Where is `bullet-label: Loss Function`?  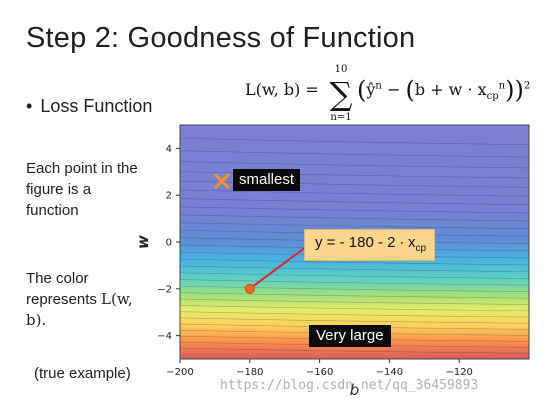
bullet-label: Loss Function is located at coordinates (96, 106).